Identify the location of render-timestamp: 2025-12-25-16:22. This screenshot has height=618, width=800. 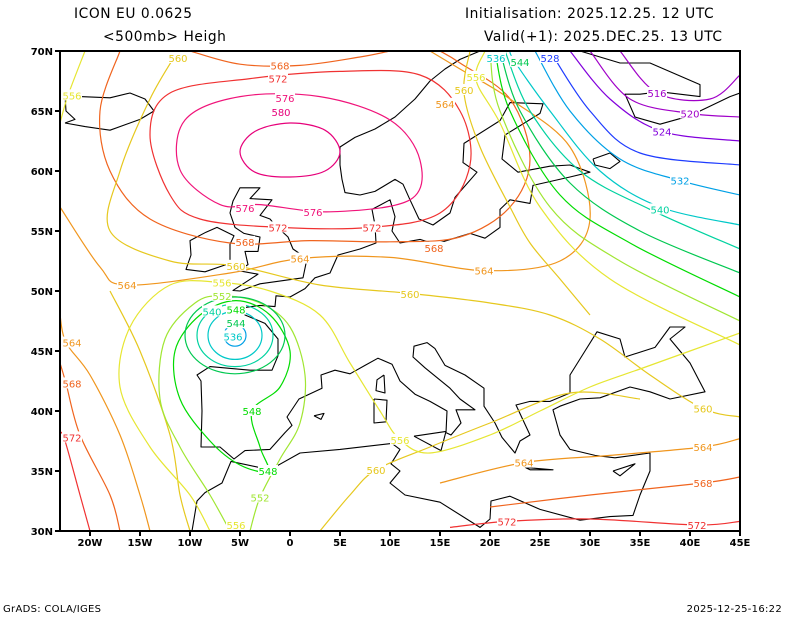
(734, 609).